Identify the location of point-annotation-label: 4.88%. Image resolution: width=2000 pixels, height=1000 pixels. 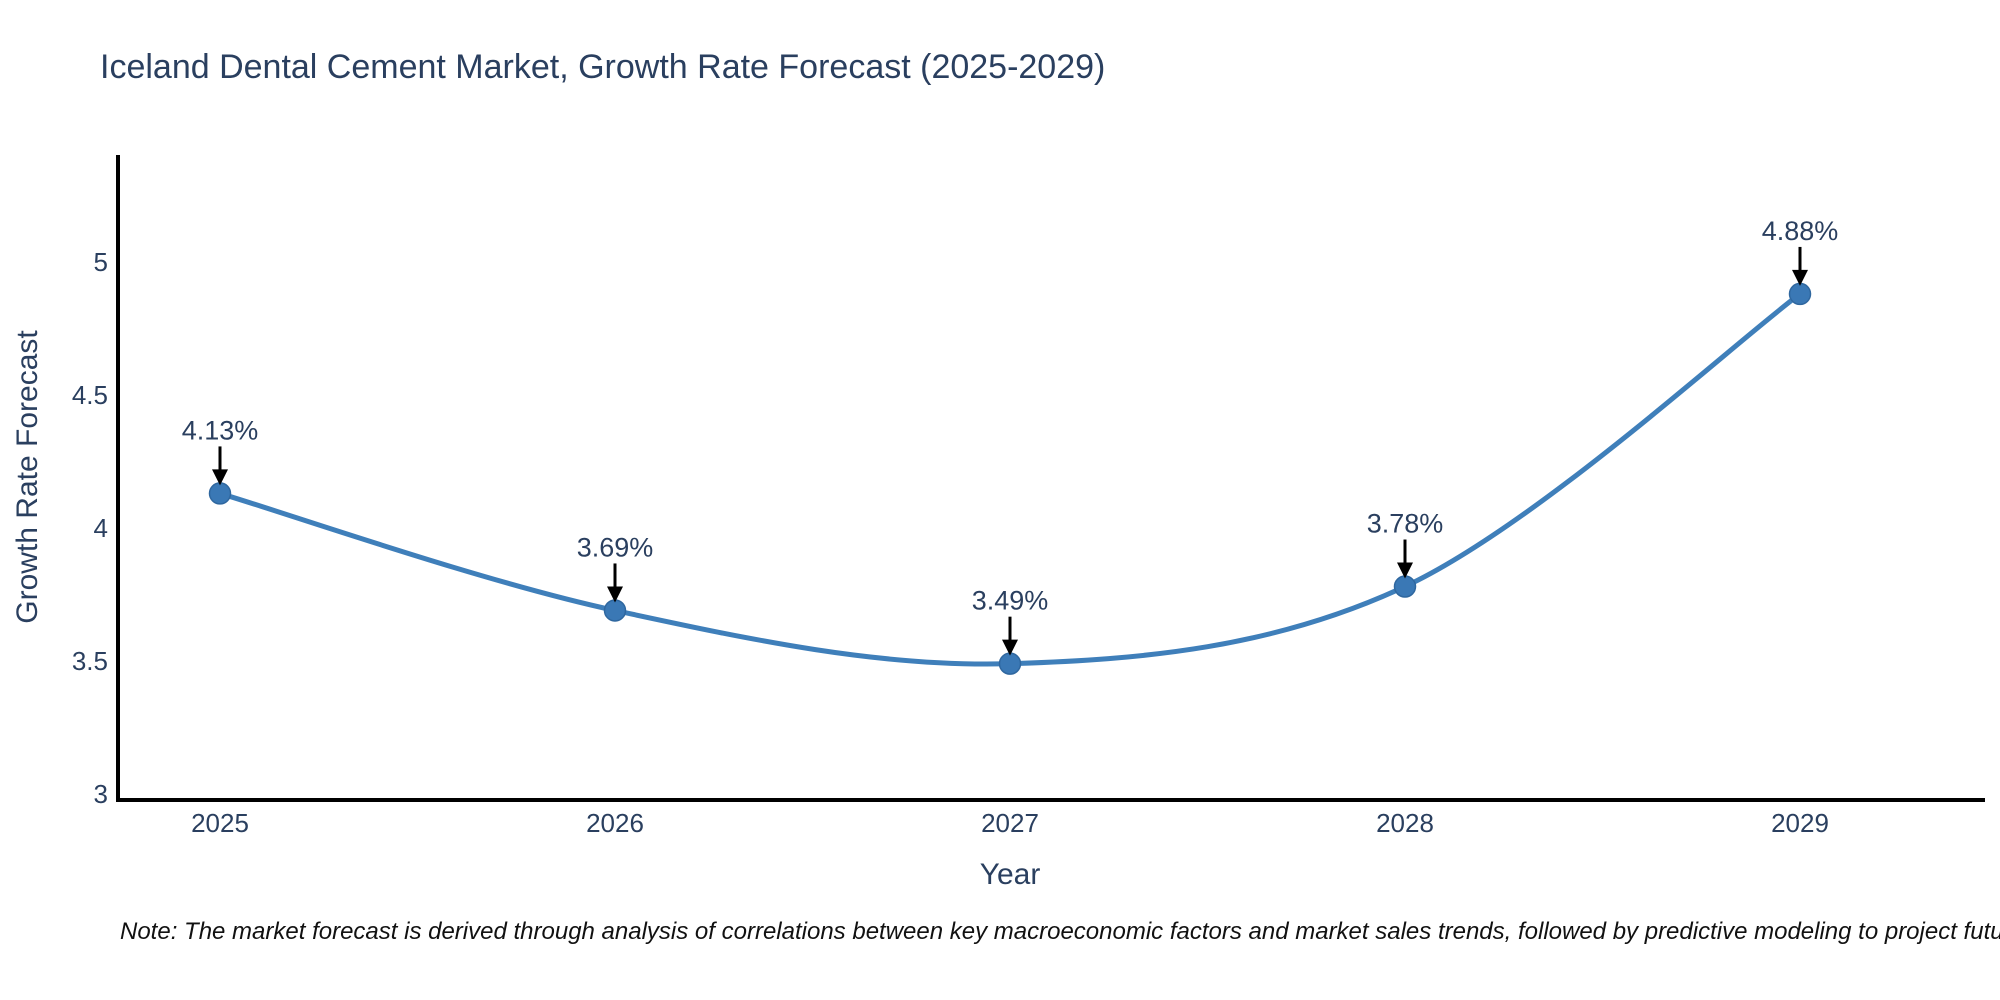
(1800, 231).